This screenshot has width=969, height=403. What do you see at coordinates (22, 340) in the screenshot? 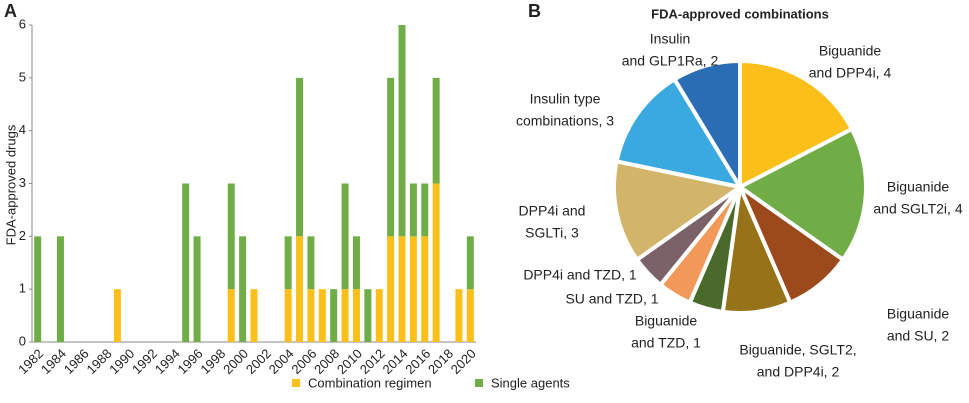
I see `y-tick-label: 0` at bounding box center [22, 340].